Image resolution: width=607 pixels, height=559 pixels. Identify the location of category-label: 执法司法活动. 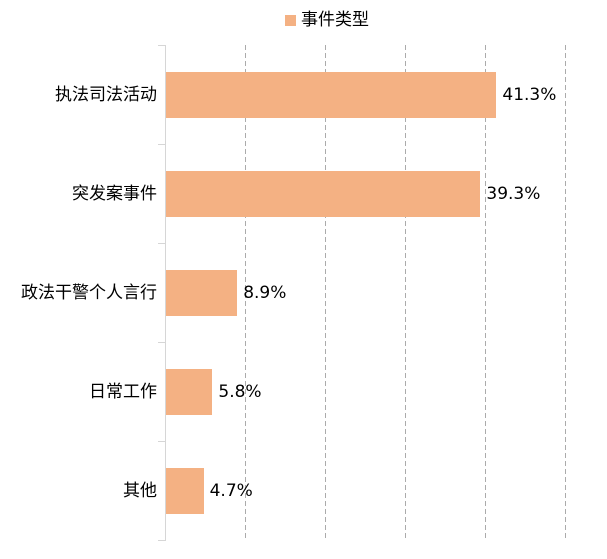
(106, 94).